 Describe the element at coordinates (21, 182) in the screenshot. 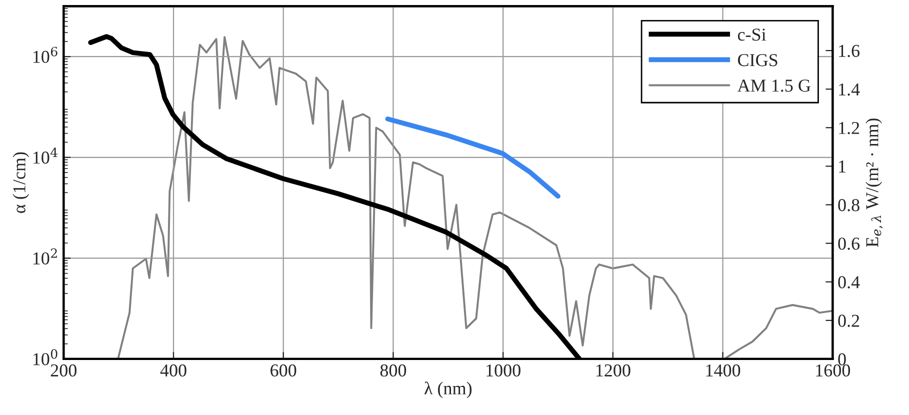

I see `y-axis-title: α (1/cm)` at that location.